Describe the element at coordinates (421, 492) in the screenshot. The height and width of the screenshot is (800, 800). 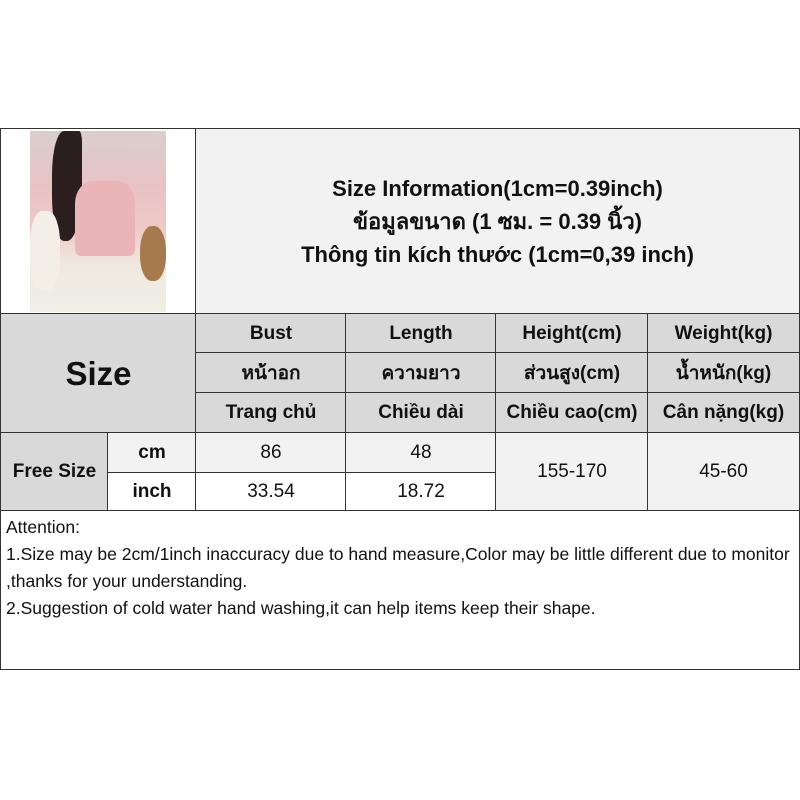
I see `length-inch: 18.72` at that location.